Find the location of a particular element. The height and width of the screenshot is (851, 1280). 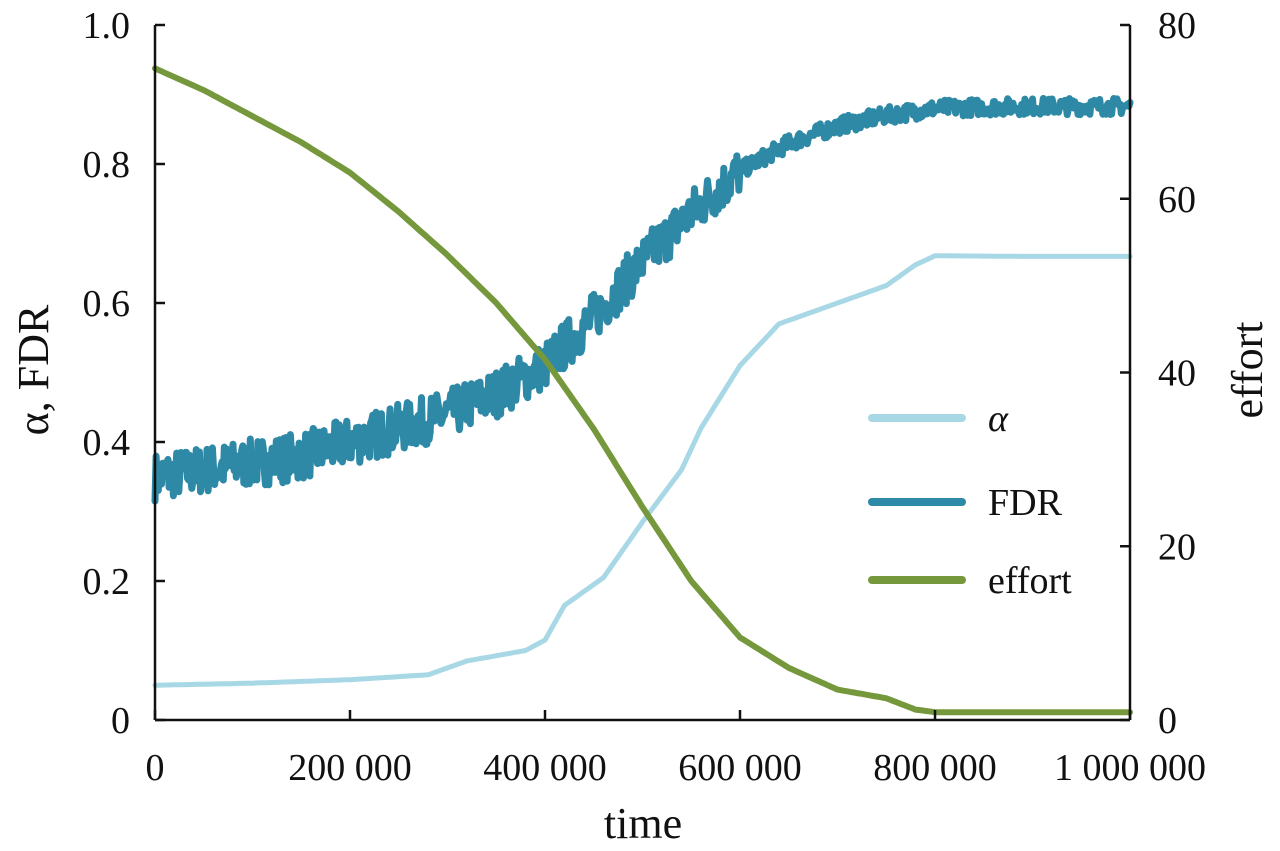

y-right-axis-title: effort is located at coordinates (1247, 370).